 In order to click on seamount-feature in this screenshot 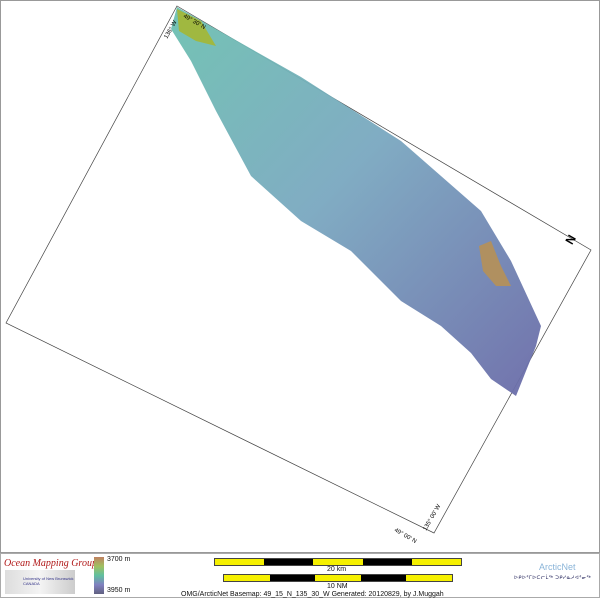, I will do `click(495, 263)`.